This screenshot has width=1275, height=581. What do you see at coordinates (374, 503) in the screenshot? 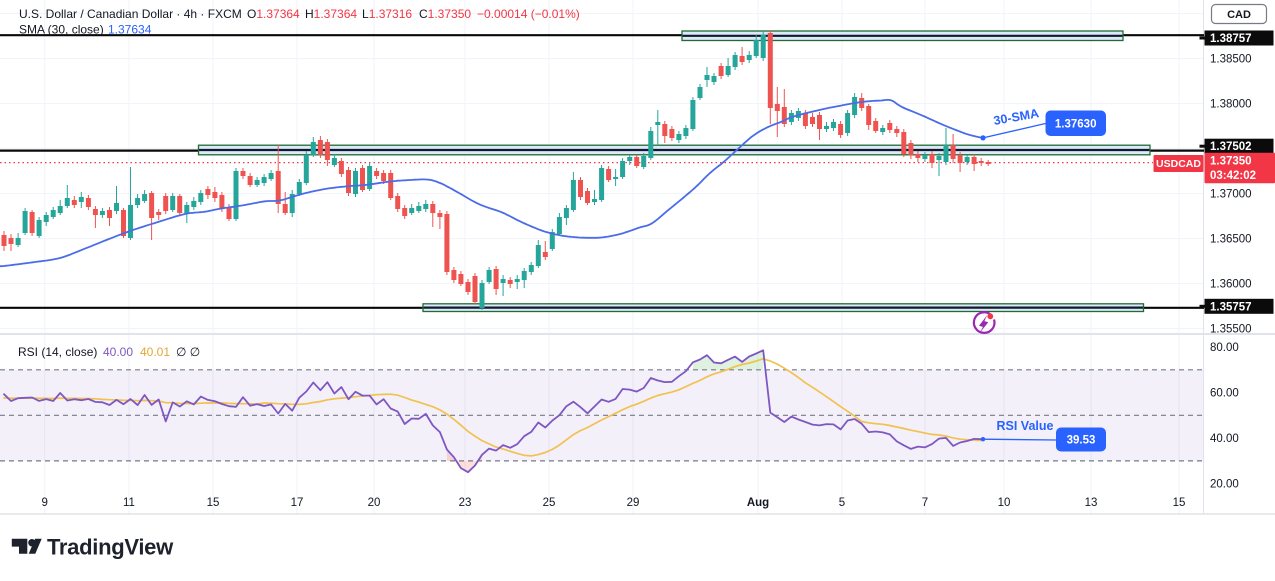
I see `svg-text: 20` at bounding box center [374, 503].